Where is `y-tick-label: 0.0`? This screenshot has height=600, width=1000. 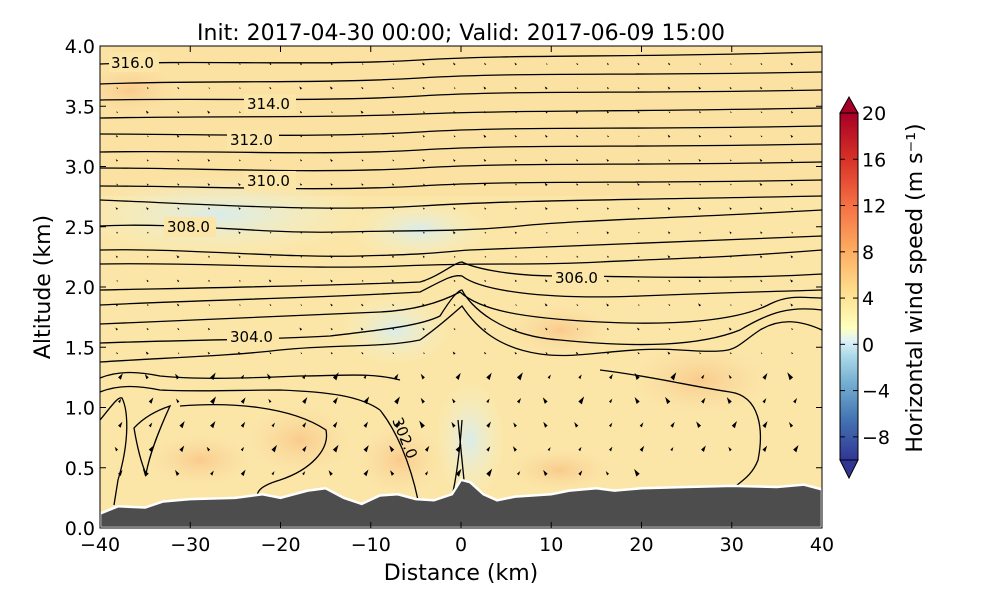
y-tick-label: 0.0 is located at coordinates (80, 529).